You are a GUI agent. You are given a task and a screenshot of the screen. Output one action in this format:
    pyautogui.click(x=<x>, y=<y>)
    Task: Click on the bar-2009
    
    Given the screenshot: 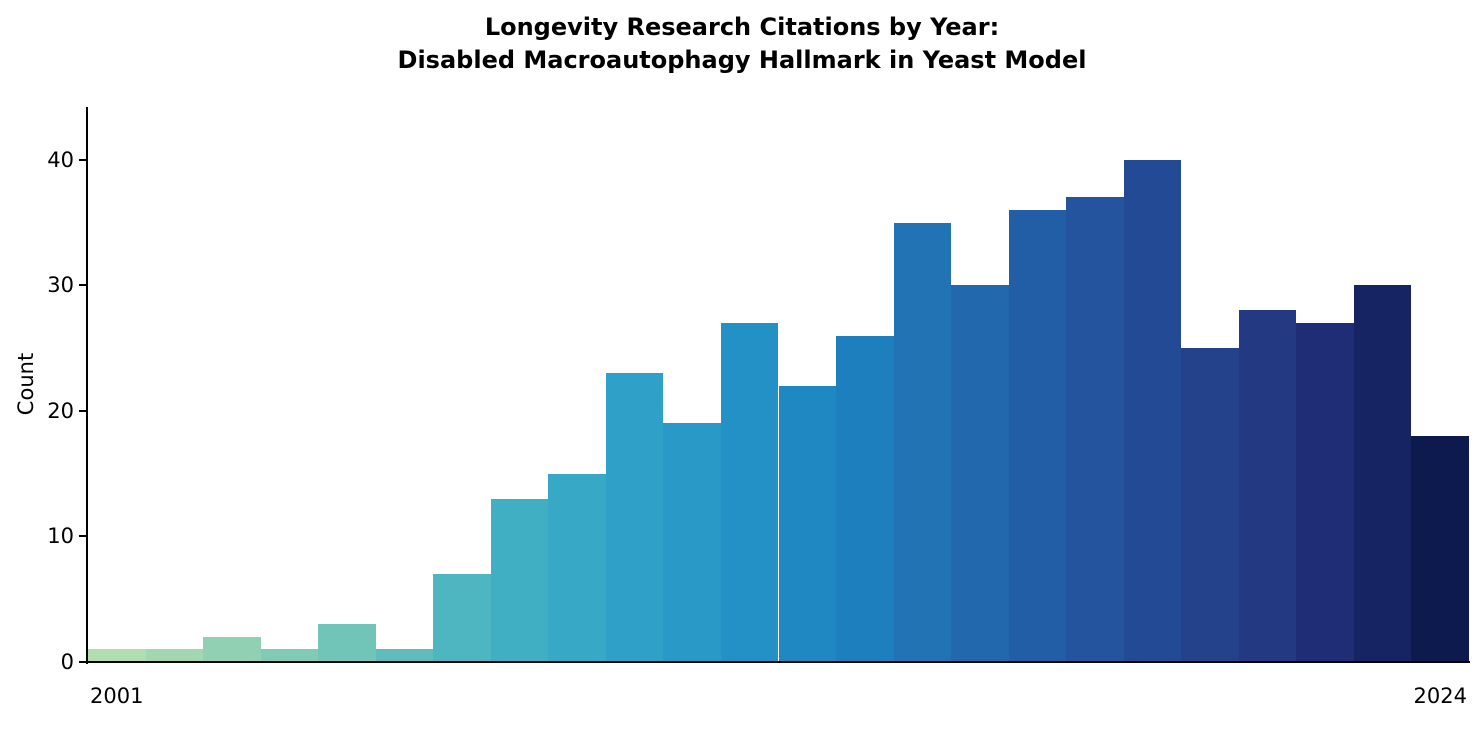 What is the action you would take?
    pyautogui.click(x=577, y=567)
    